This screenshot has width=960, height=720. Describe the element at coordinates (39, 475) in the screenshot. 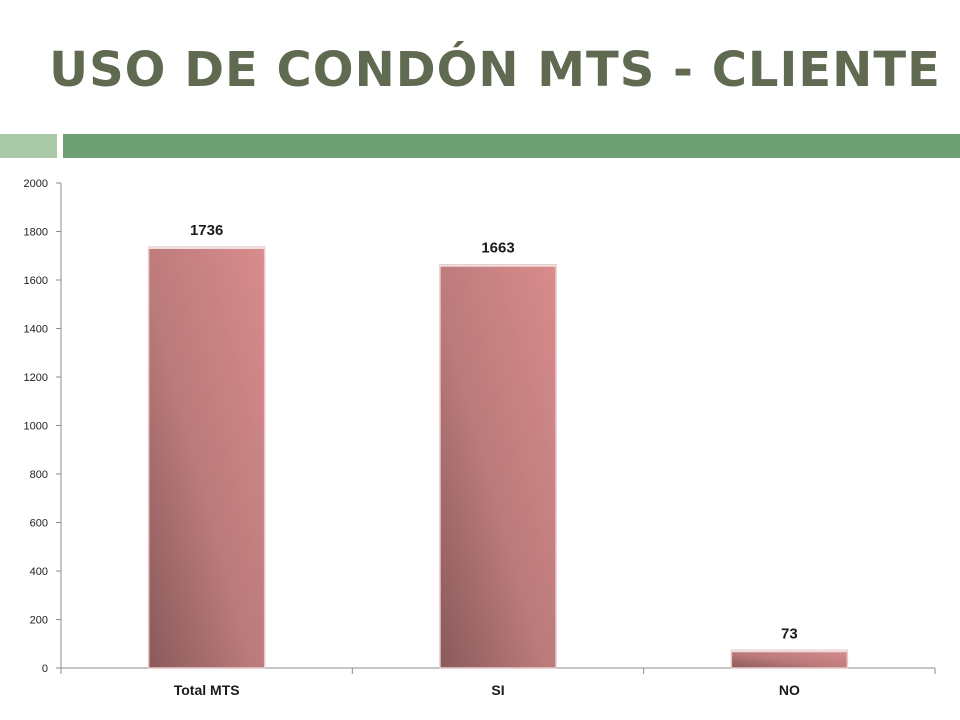

I see `y-tick-label: 800` at that location.